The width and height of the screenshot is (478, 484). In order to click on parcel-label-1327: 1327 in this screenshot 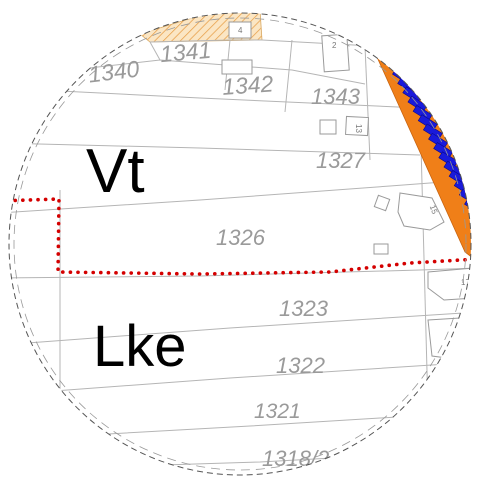, I will do `click(341, 160)`.